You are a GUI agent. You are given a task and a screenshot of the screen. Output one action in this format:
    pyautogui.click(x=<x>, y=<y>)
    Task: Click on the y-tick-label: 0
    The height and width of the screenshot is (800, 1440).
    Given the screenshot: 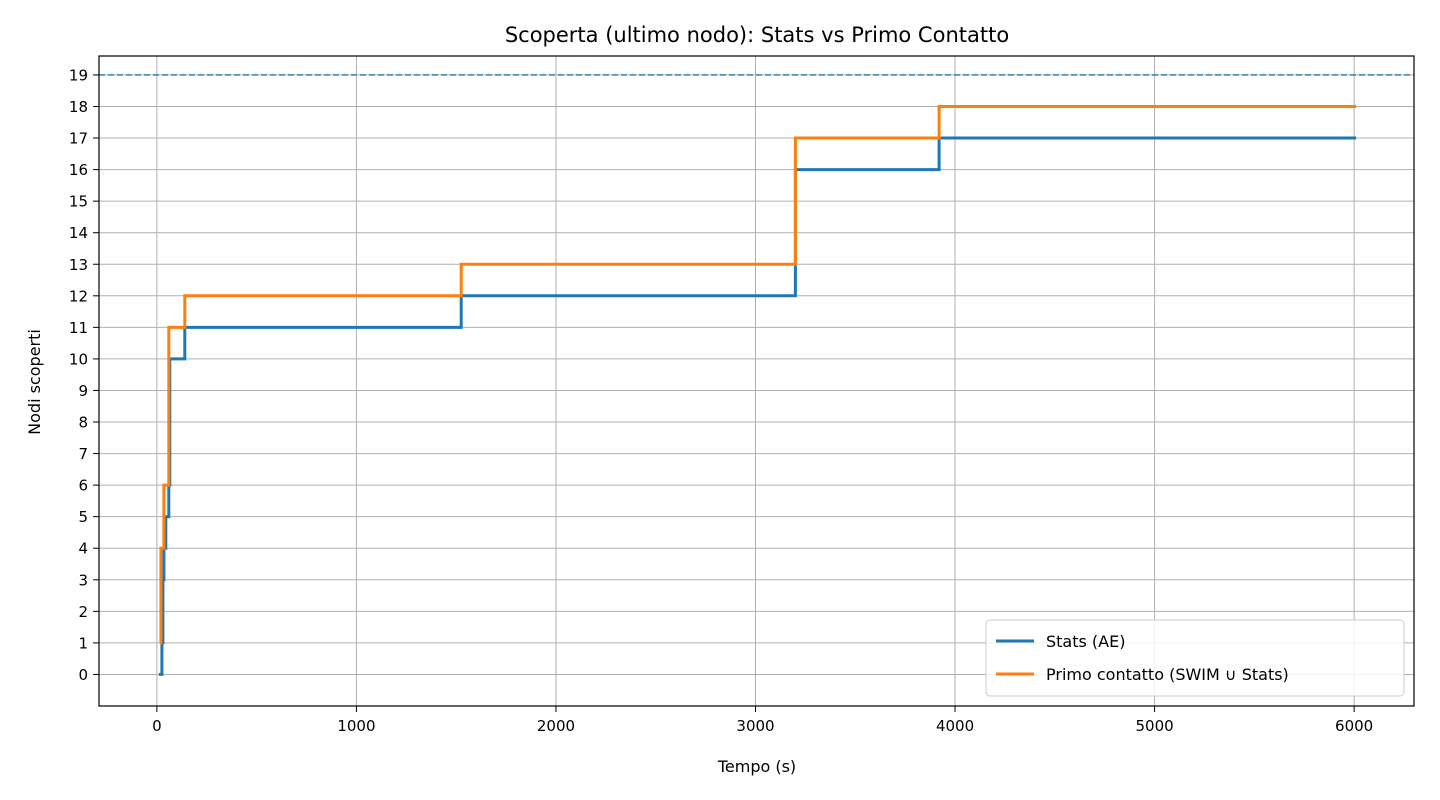 What is the action you would take?
    pyautogui.click(x=83, y=675)
    